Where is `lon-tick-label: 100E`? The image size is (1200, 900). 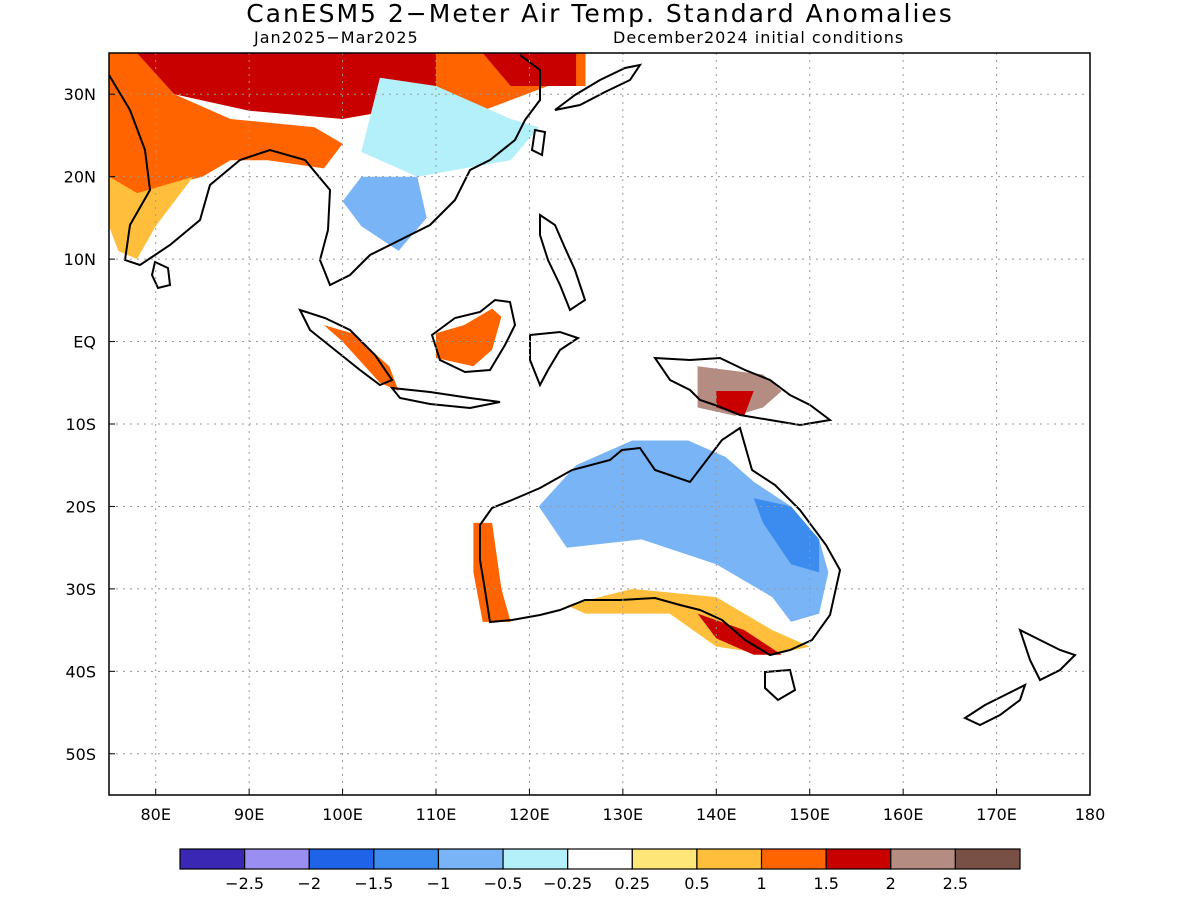 lon-tick-label: 100E is located at coordinates (342, 814).